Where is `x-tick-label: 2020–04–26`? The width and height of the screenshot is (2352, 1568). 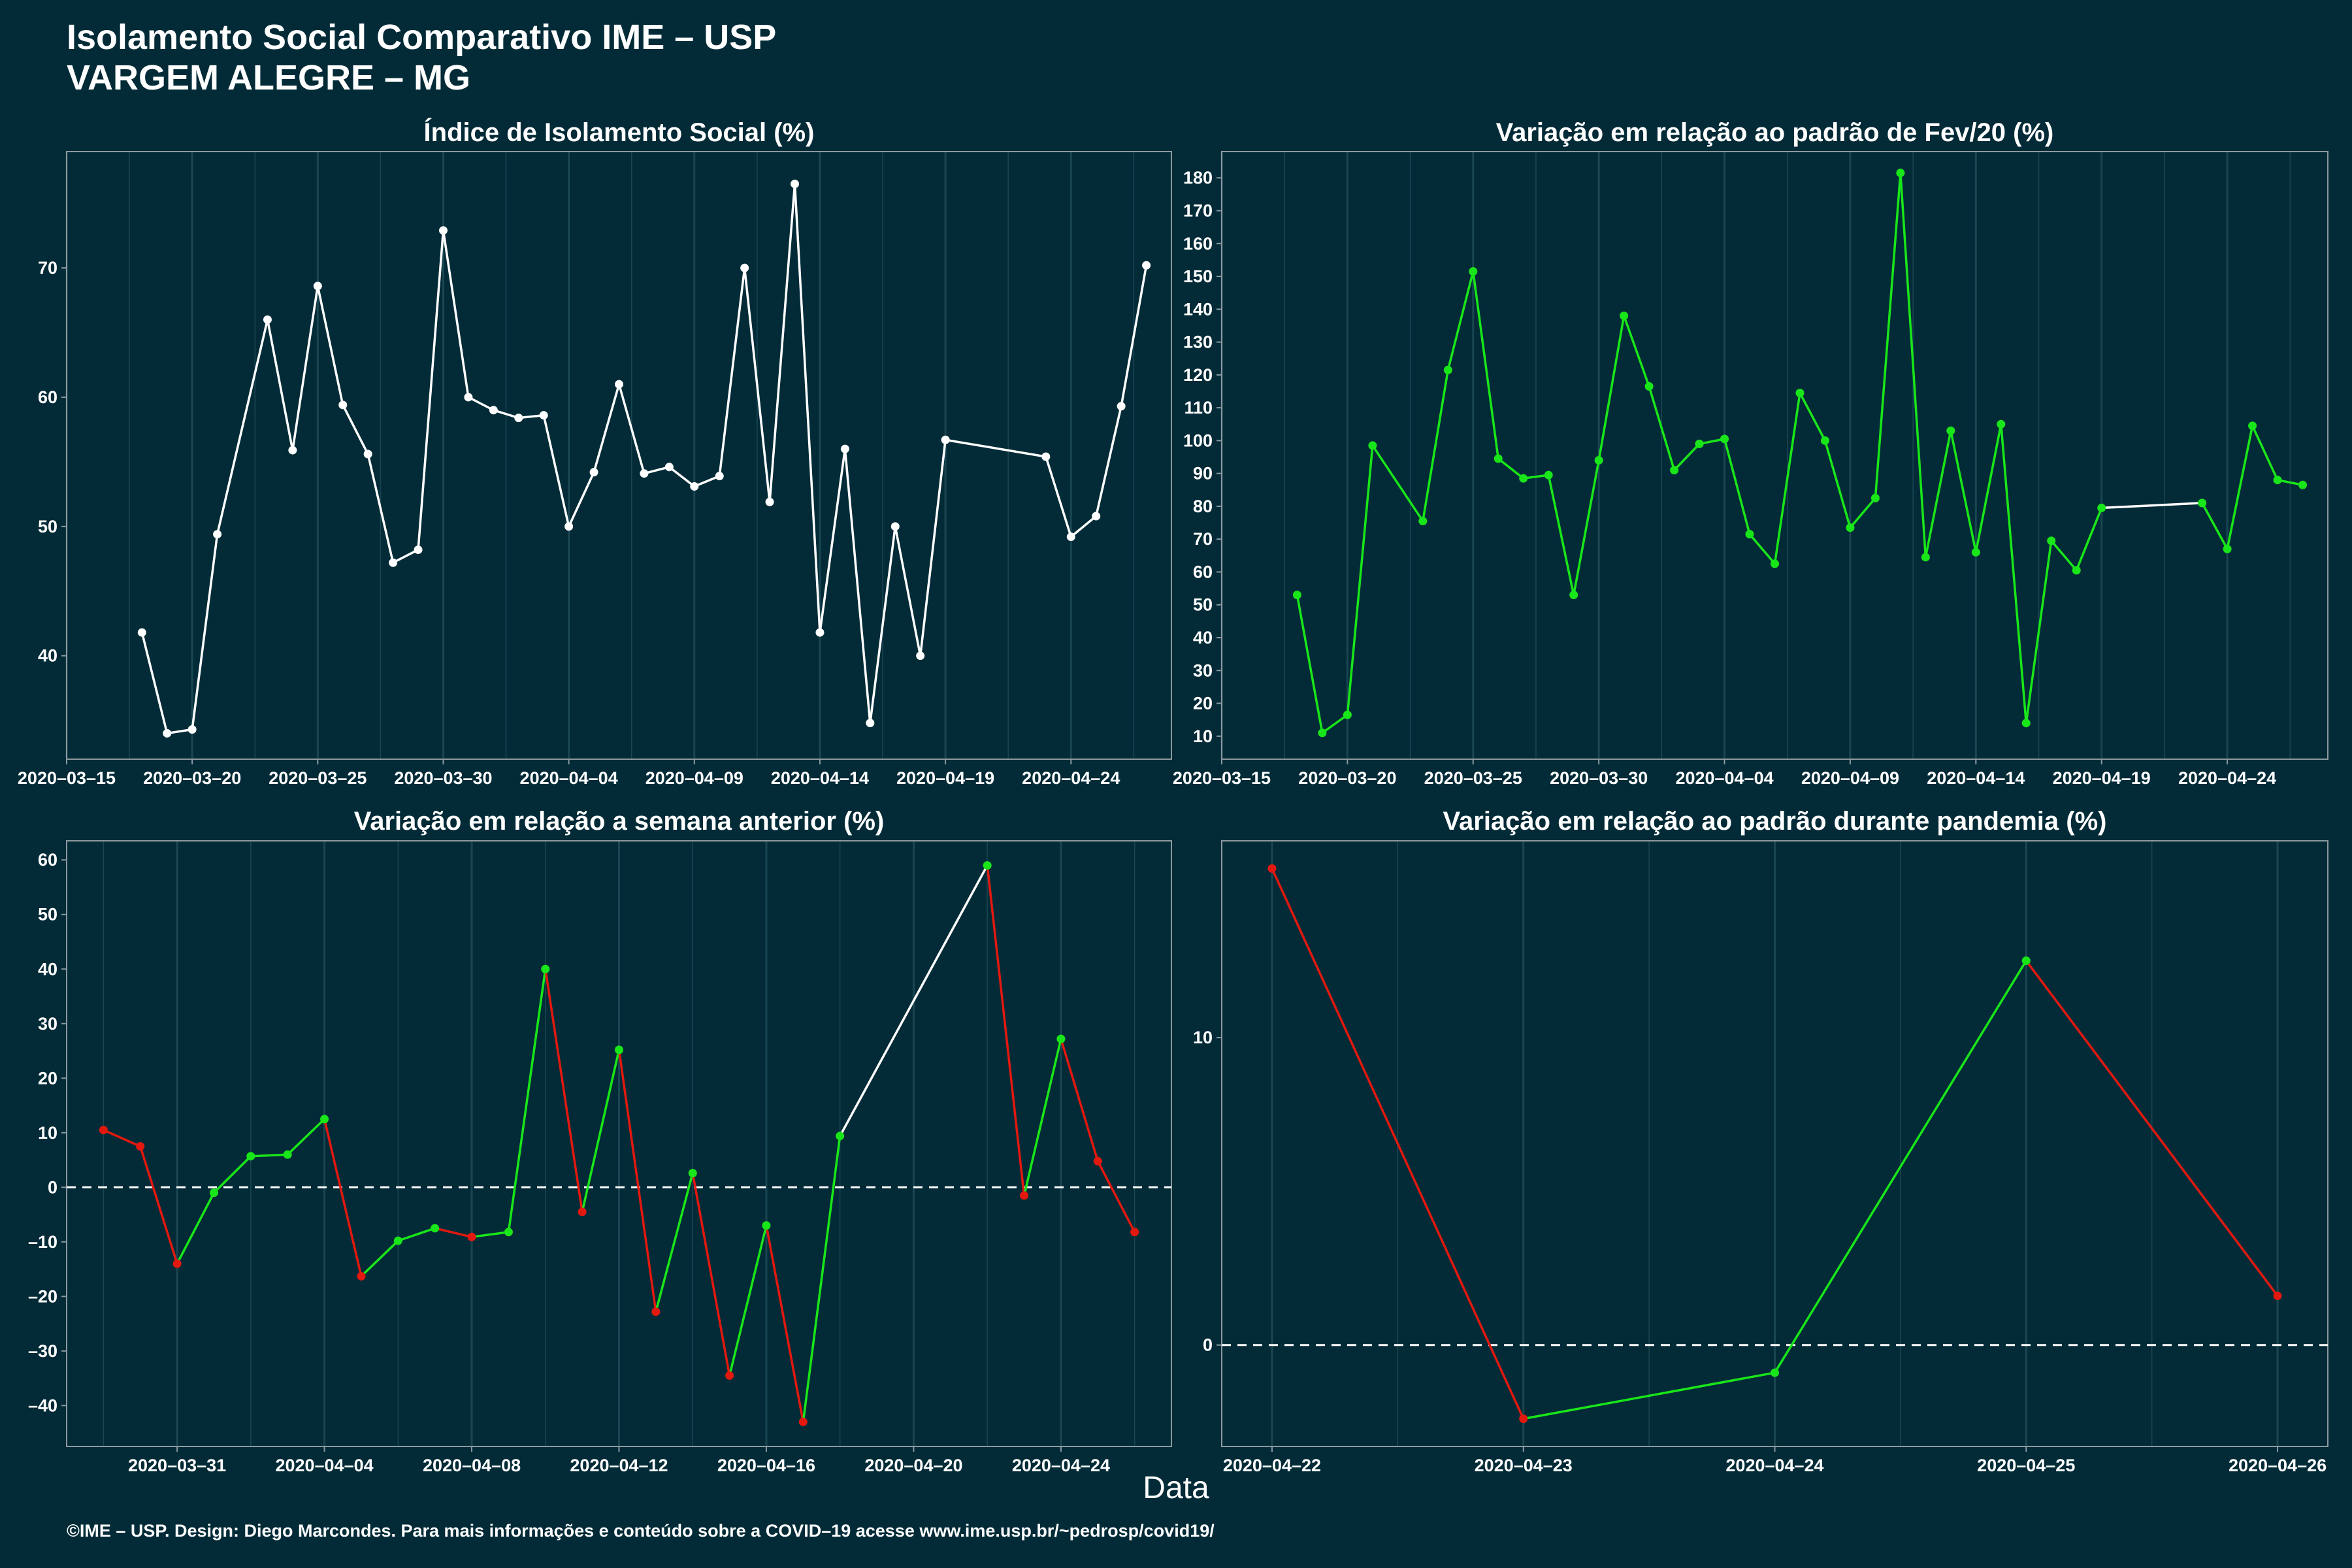
x-tick-label: 2020–04–26 is located at coordinates (2278, 1465).